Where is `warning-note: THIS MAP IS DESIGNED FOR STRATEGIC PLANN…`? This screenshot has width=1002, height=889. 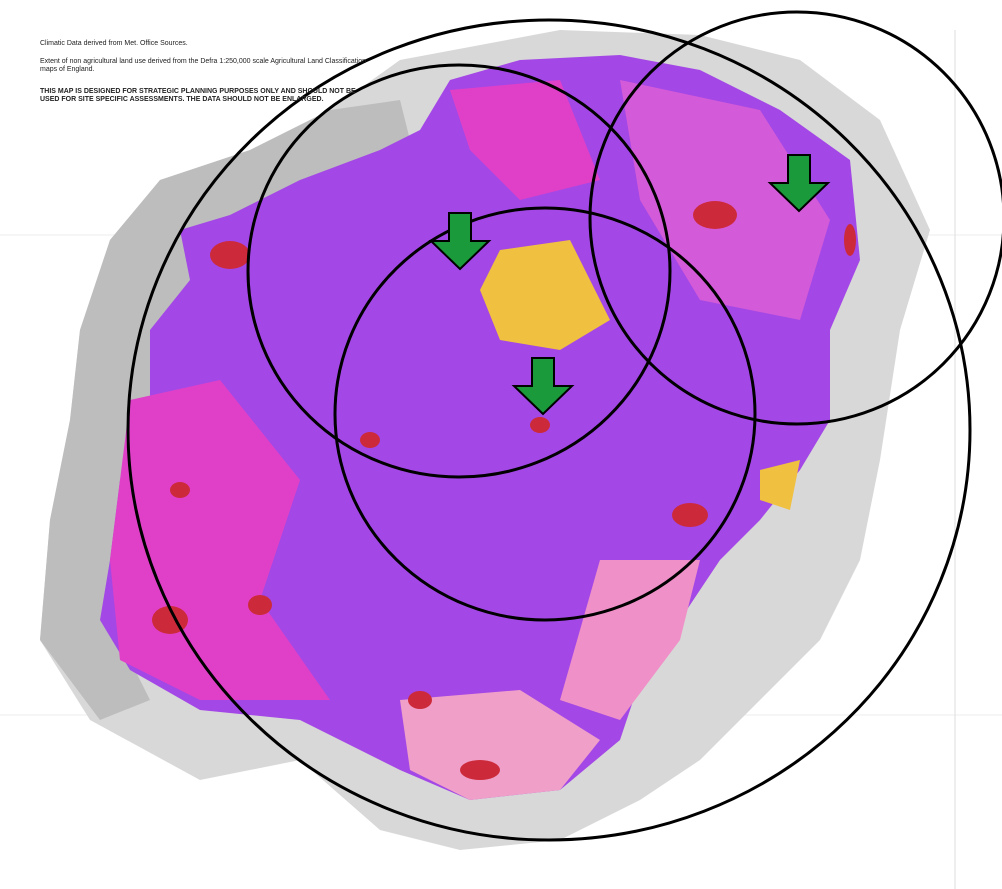
warning-note: THIS MAP IS DESIGNED FOR STRATEGIC PLANN… is located at coordinates (198, 95).